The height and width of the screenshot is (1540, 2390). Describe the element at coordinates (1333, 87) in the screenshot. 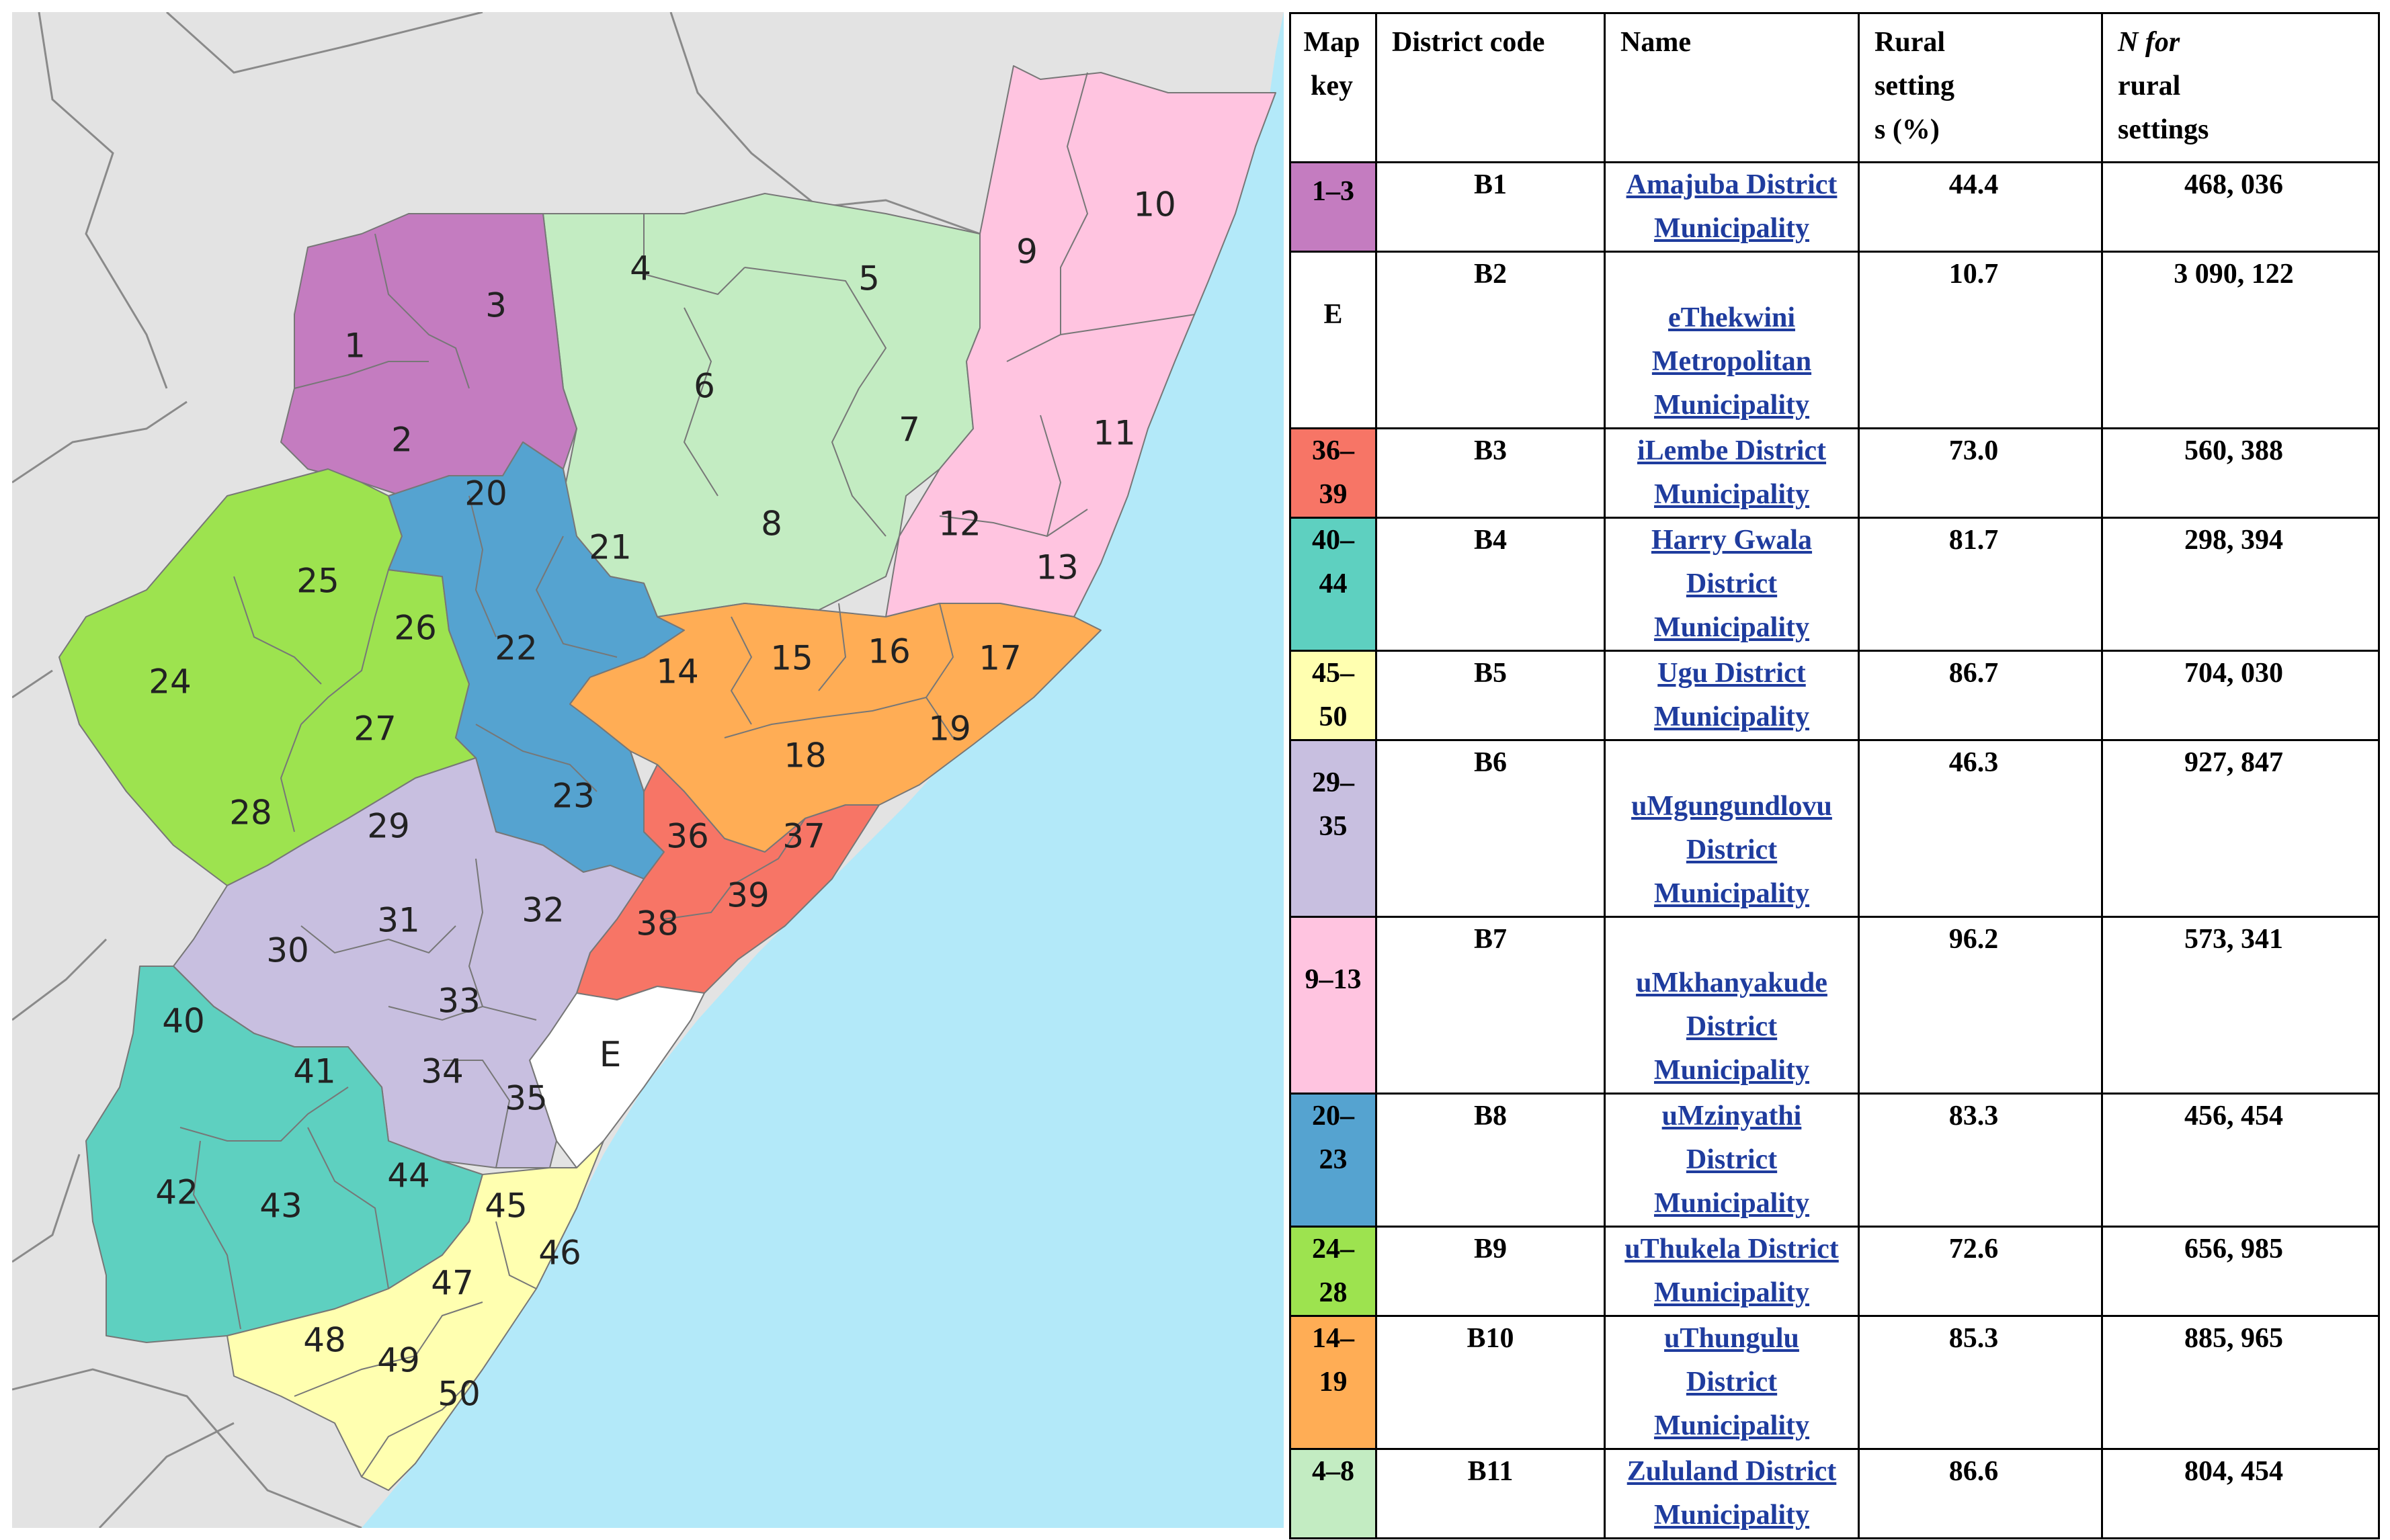

I see `header-map-key: Map key` at that location.